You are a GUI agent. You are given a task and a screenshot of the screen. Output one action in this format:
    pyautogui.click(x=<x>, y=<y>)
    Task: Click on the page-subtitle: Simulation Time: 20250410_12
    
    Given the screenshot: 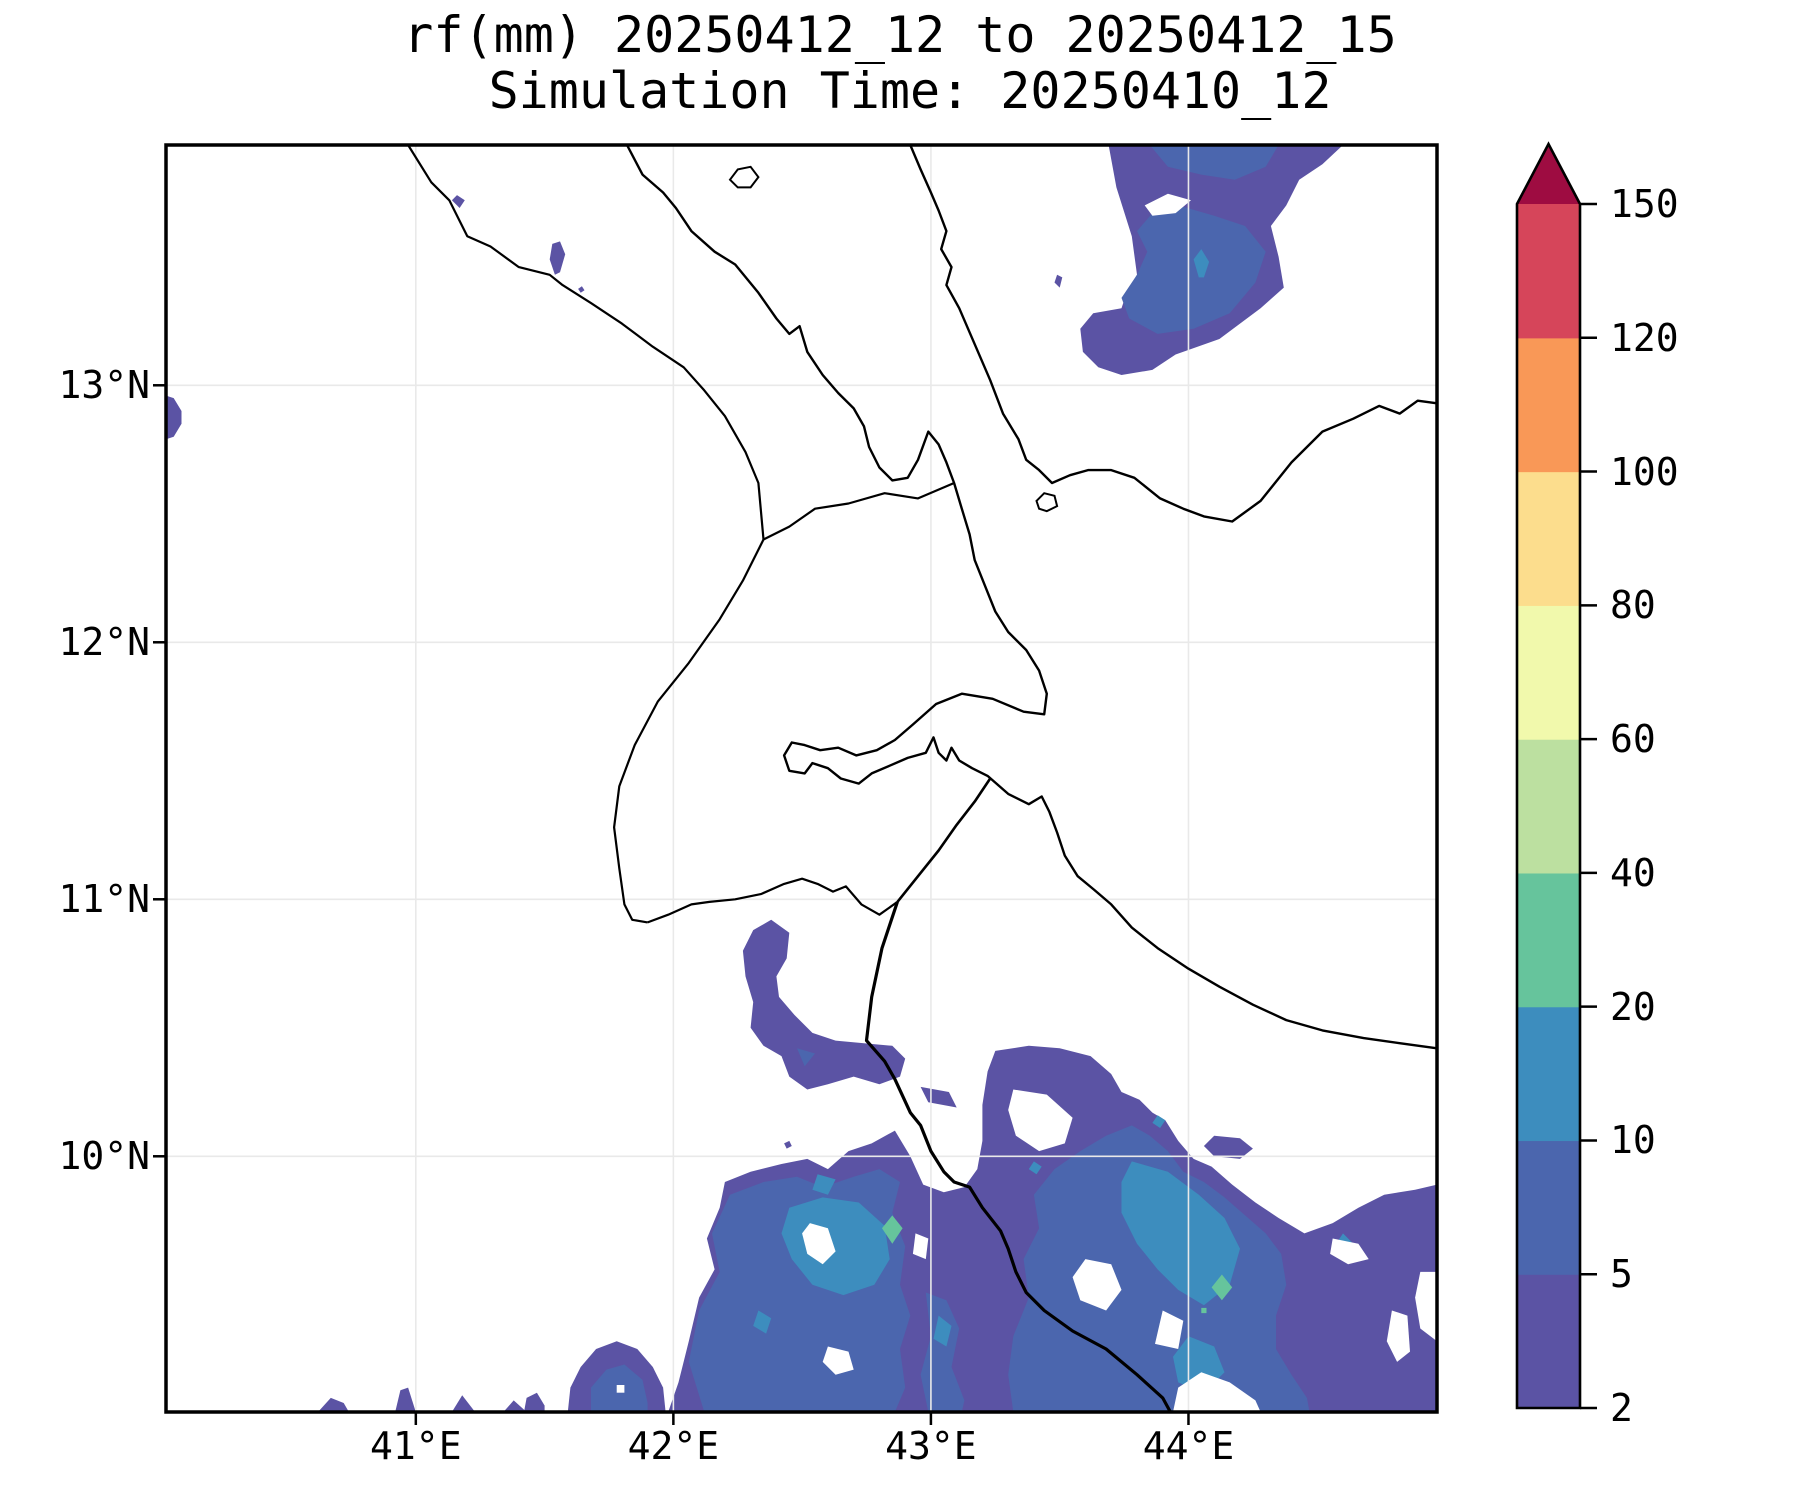 What is the action you would take?
    pyautogui.click(x=910, y=91)
    